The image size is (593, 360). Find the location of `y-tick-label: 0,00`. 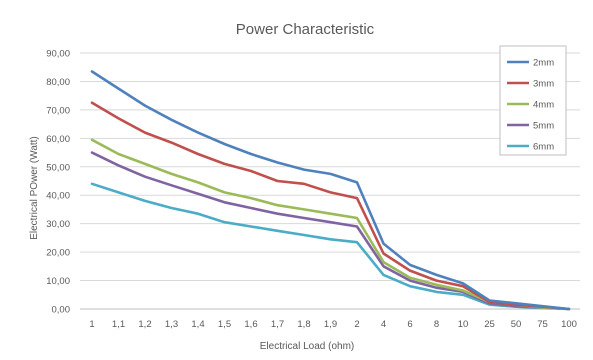

y-tick-label: 0,00 is located at coordinates (61, 310).